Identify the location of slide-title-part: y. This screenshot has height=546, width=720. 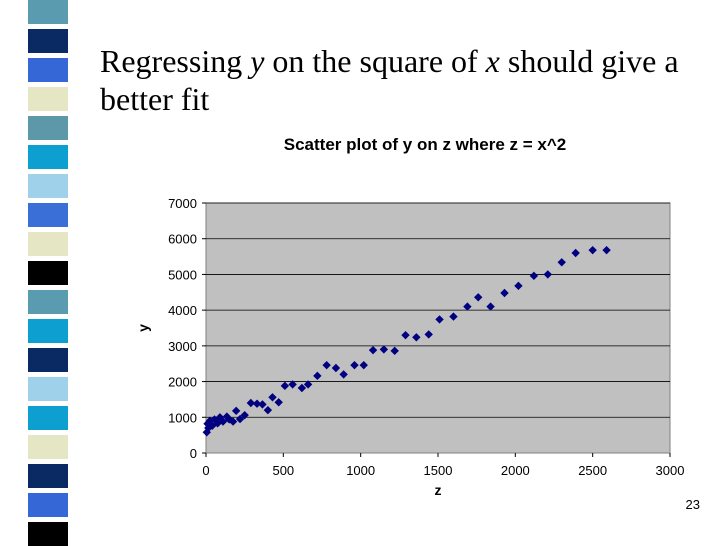
(257, 61).